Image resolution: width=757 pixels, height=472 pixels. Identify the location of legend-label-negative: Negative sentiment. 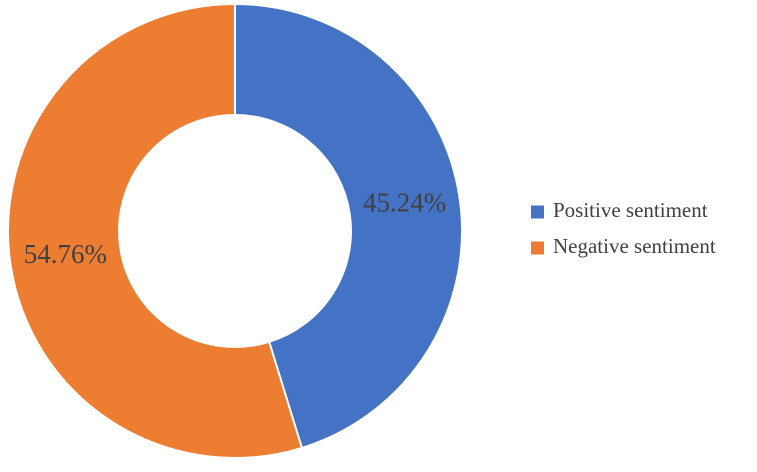
(634, 246).